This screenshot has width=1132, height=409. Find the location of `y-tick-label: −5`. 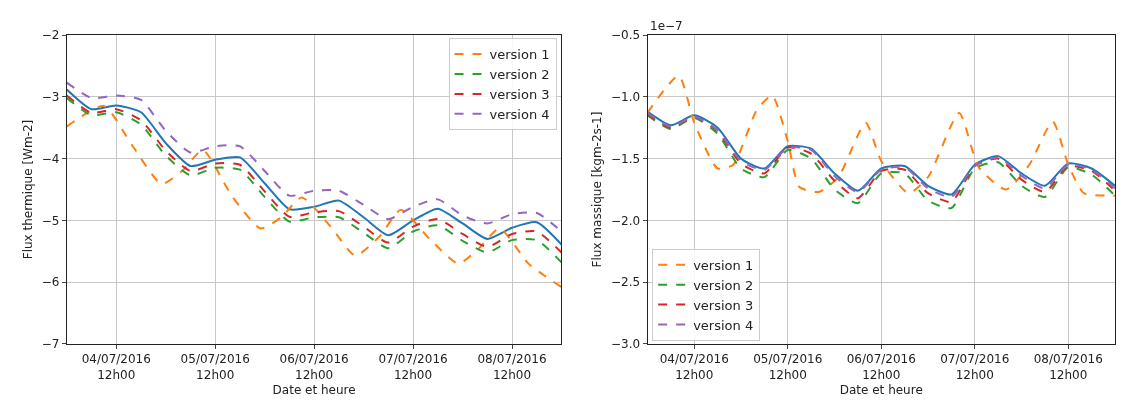

y-tick-label: −5 is located at coordinates (50, 220).